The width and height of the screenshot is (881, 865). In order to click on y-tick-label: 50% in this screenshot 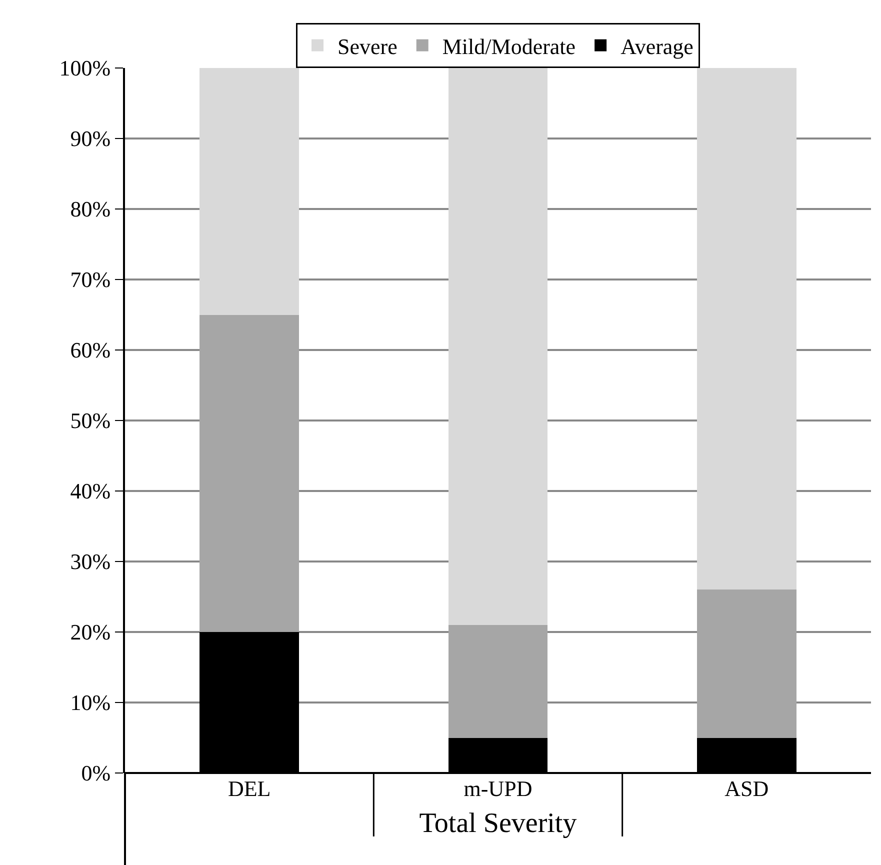, I will do `click(90, 421)`.